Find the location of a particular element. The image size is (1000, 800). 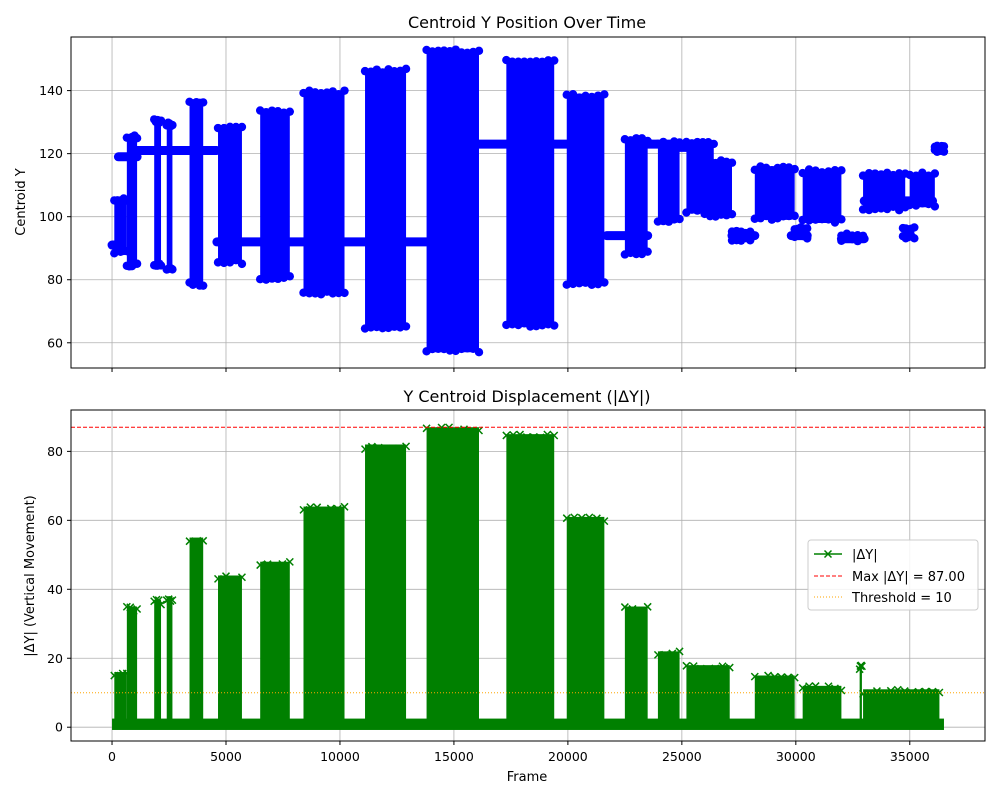

top-y-tick-label: 120 is located at coordinates (51, 153).